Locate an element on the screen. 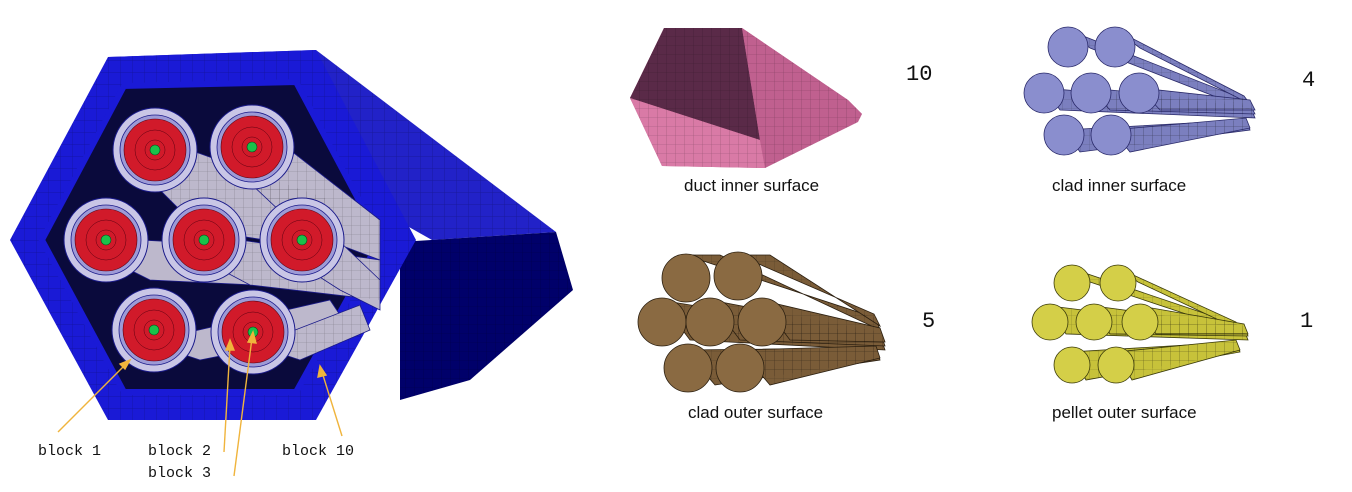 Image resolution: width=1352 pixels, height=492 pixels. clad-outer-surface-shape is located at coordinates (761, 322).